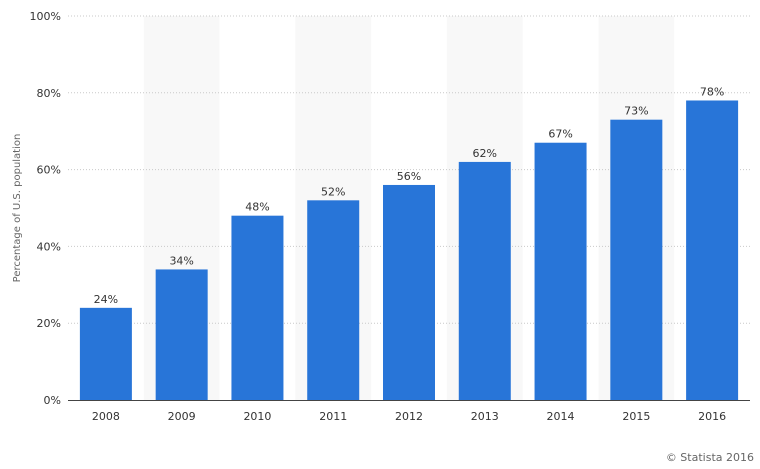 This screenshot has height=469, width=760. I want to click on bar-value-label: 67%, so click(560, 134).